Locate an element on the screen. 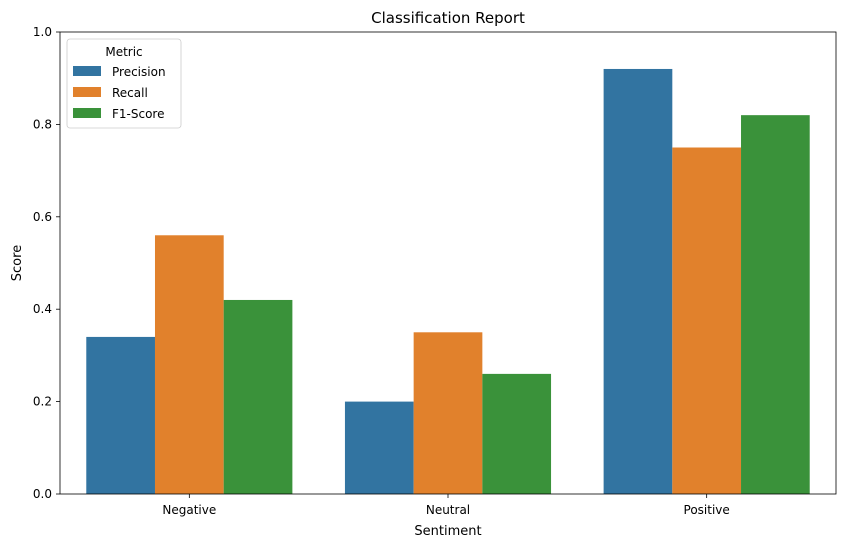 This screenshot has height=547, width=846. bar-recall-neutral is located at coordinates (448, 413).